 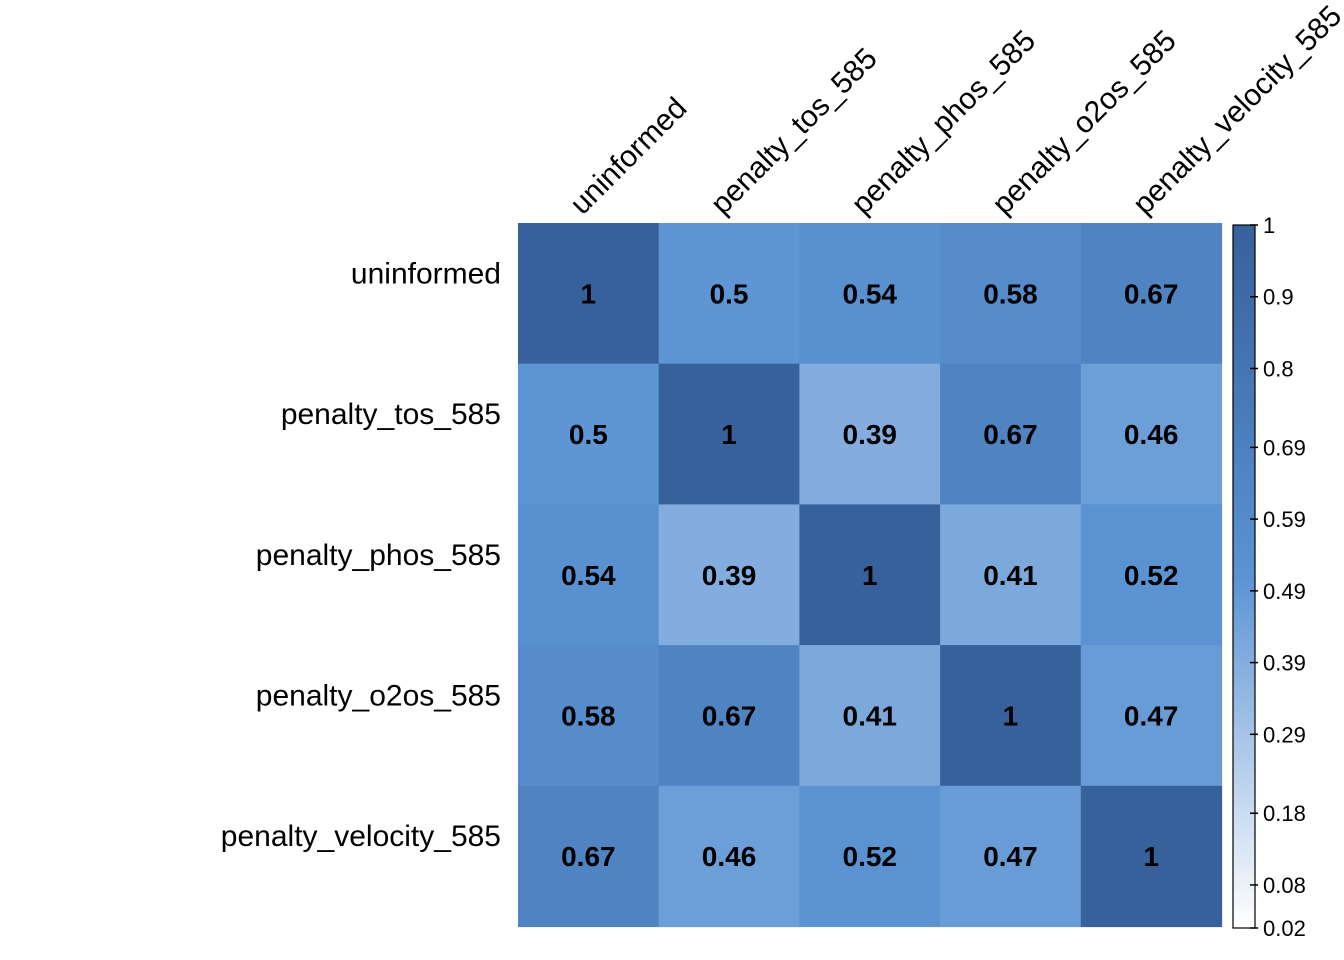 What do you see at coordinates (1269, 225) in the screenshot?
I see `legend-tick-label: 1` at bounding box center [1269, 225].